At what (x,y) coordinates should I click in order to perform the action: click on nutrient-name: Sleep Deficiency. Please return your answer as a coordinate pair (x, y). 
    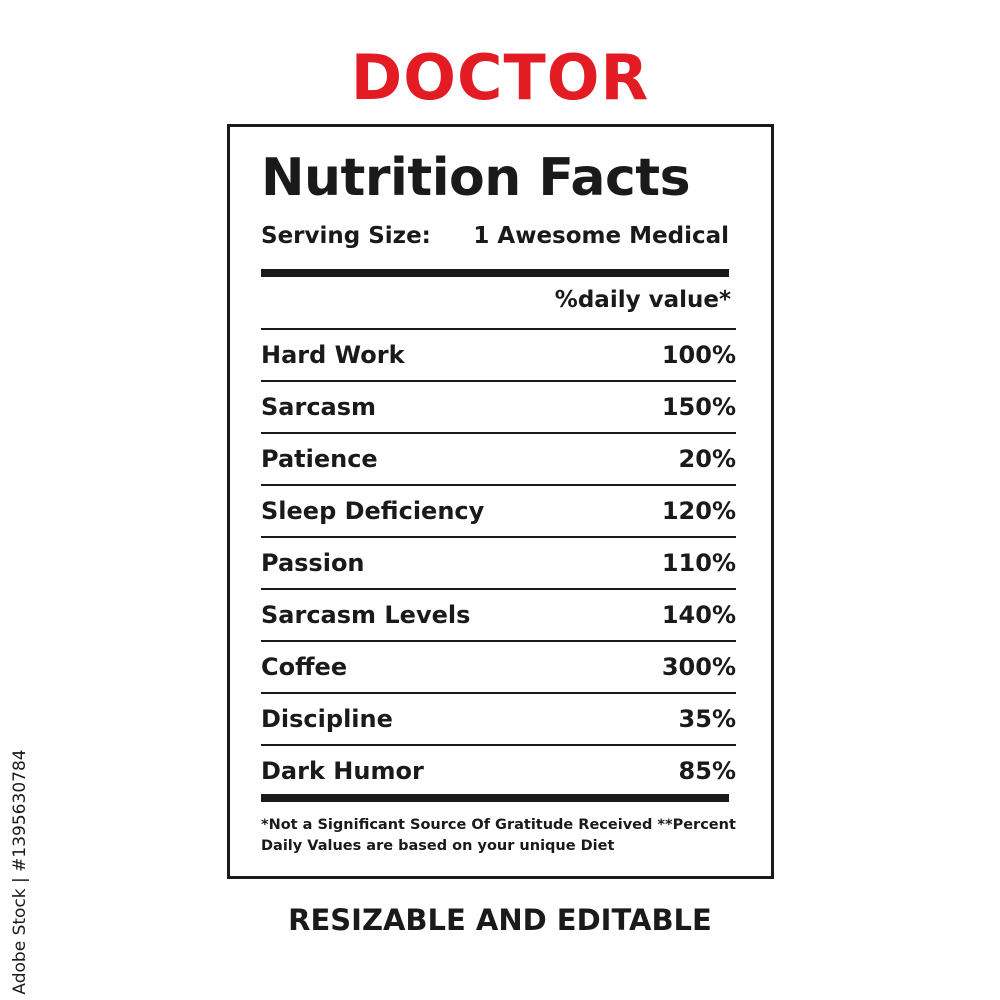
    Looking at the image, I should click on (373, 511).